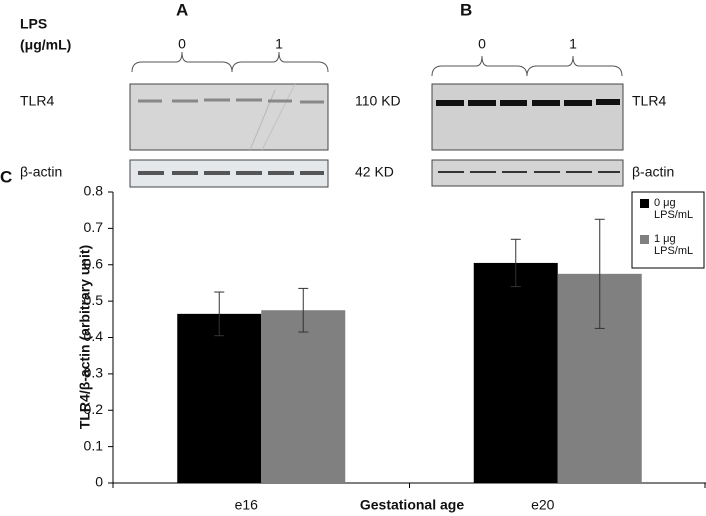 Image resolution: width=706 pixels, height=516 pixels. What do you see at coordinates (99, 482) in the screenshot?
I see `y-tick-label: 0` at bounding box center [99, 482].